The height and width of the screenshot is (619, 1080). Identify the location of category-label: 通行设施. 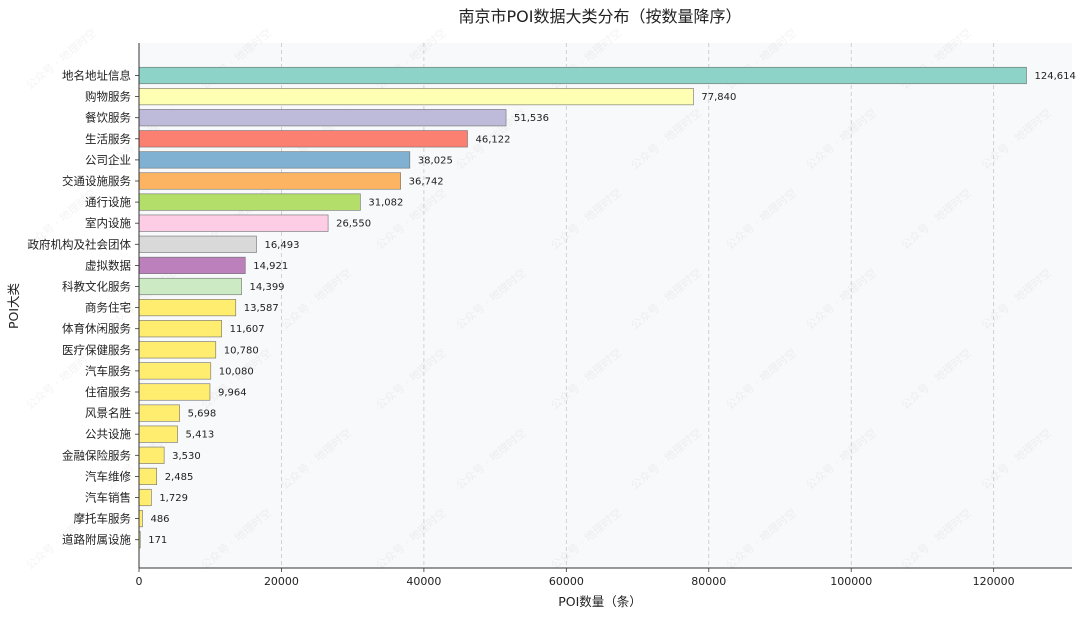
(108, 202).